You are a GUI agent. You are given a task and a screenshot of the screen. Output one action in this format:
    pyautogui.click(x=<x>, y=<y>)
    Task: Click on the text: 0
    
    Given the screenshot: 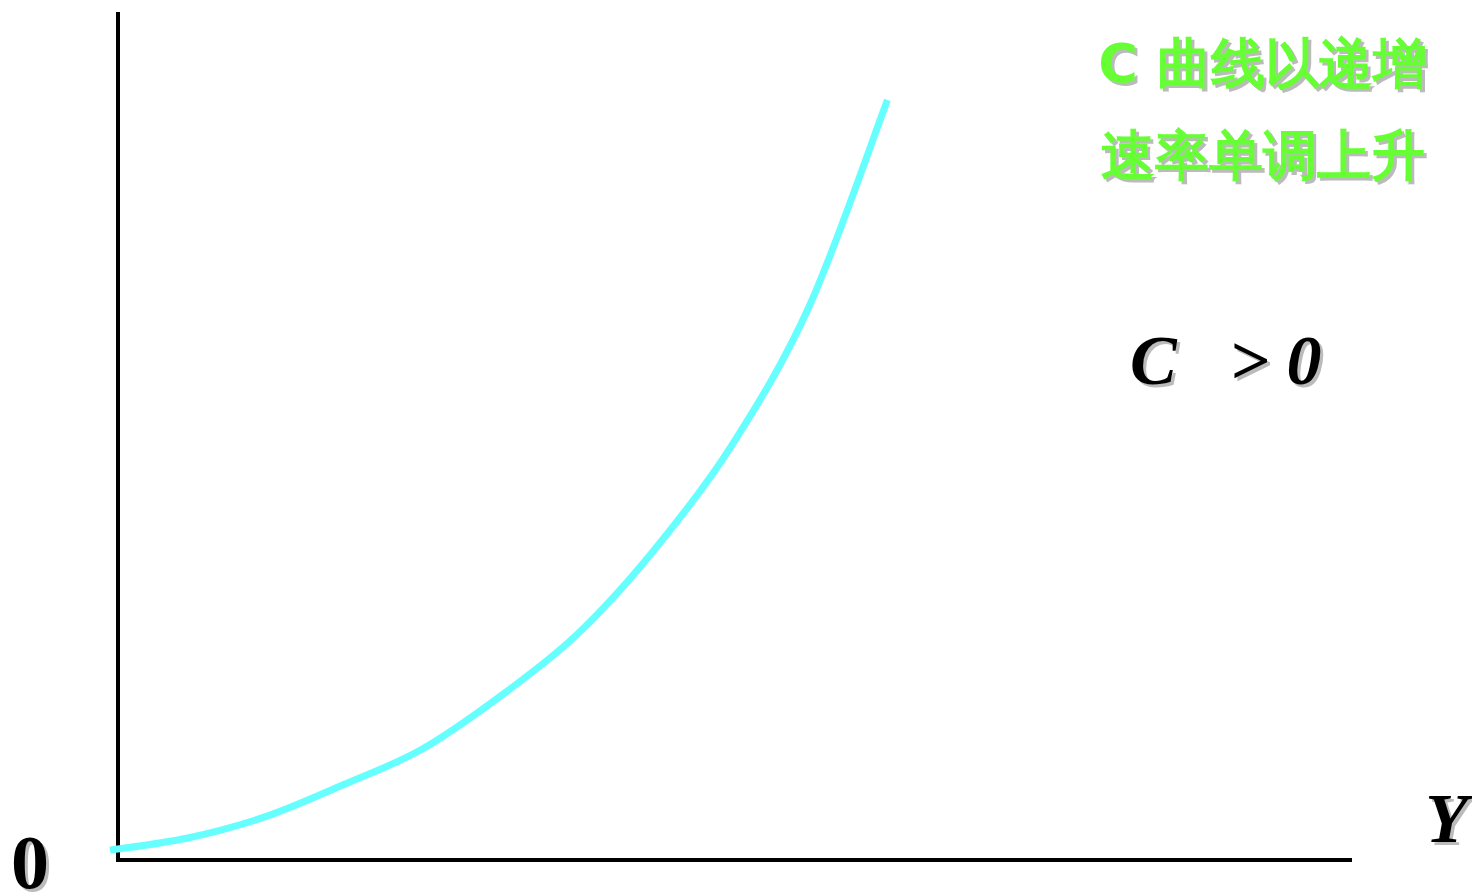 What is the action you would take?
    pyautogui.click(x=30, y=857)
    